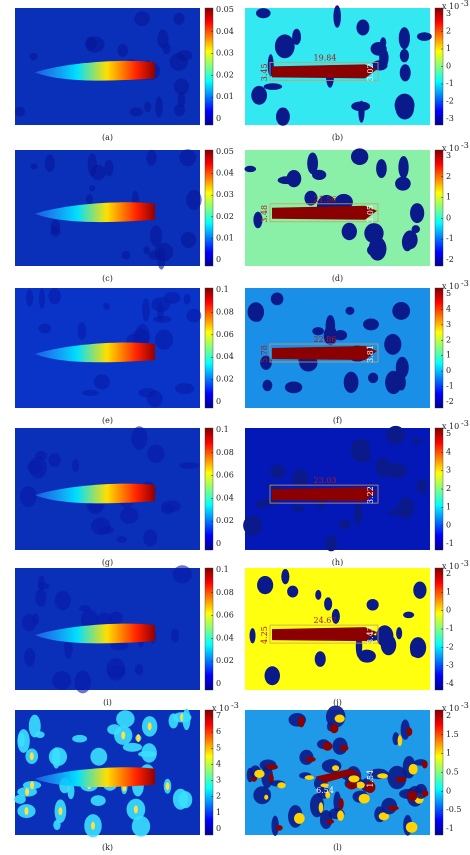  I want to click on panel-label: (a), so click(107, 137).